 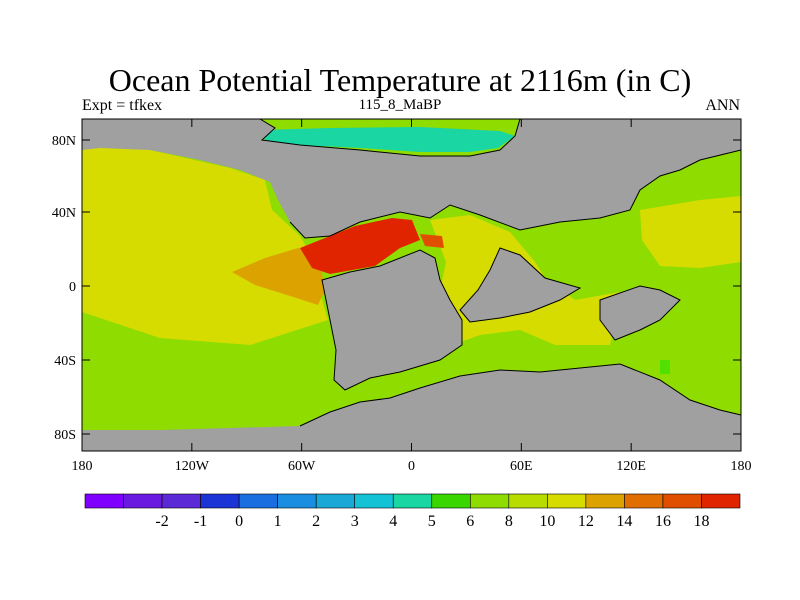 What do you see at coordinates (412, 511) in the screenshot?
I see `colorbar: -2 -1 0 1 2 3 4 5 6 8 10 12 14 16 18` at bounding box center [412, 511].